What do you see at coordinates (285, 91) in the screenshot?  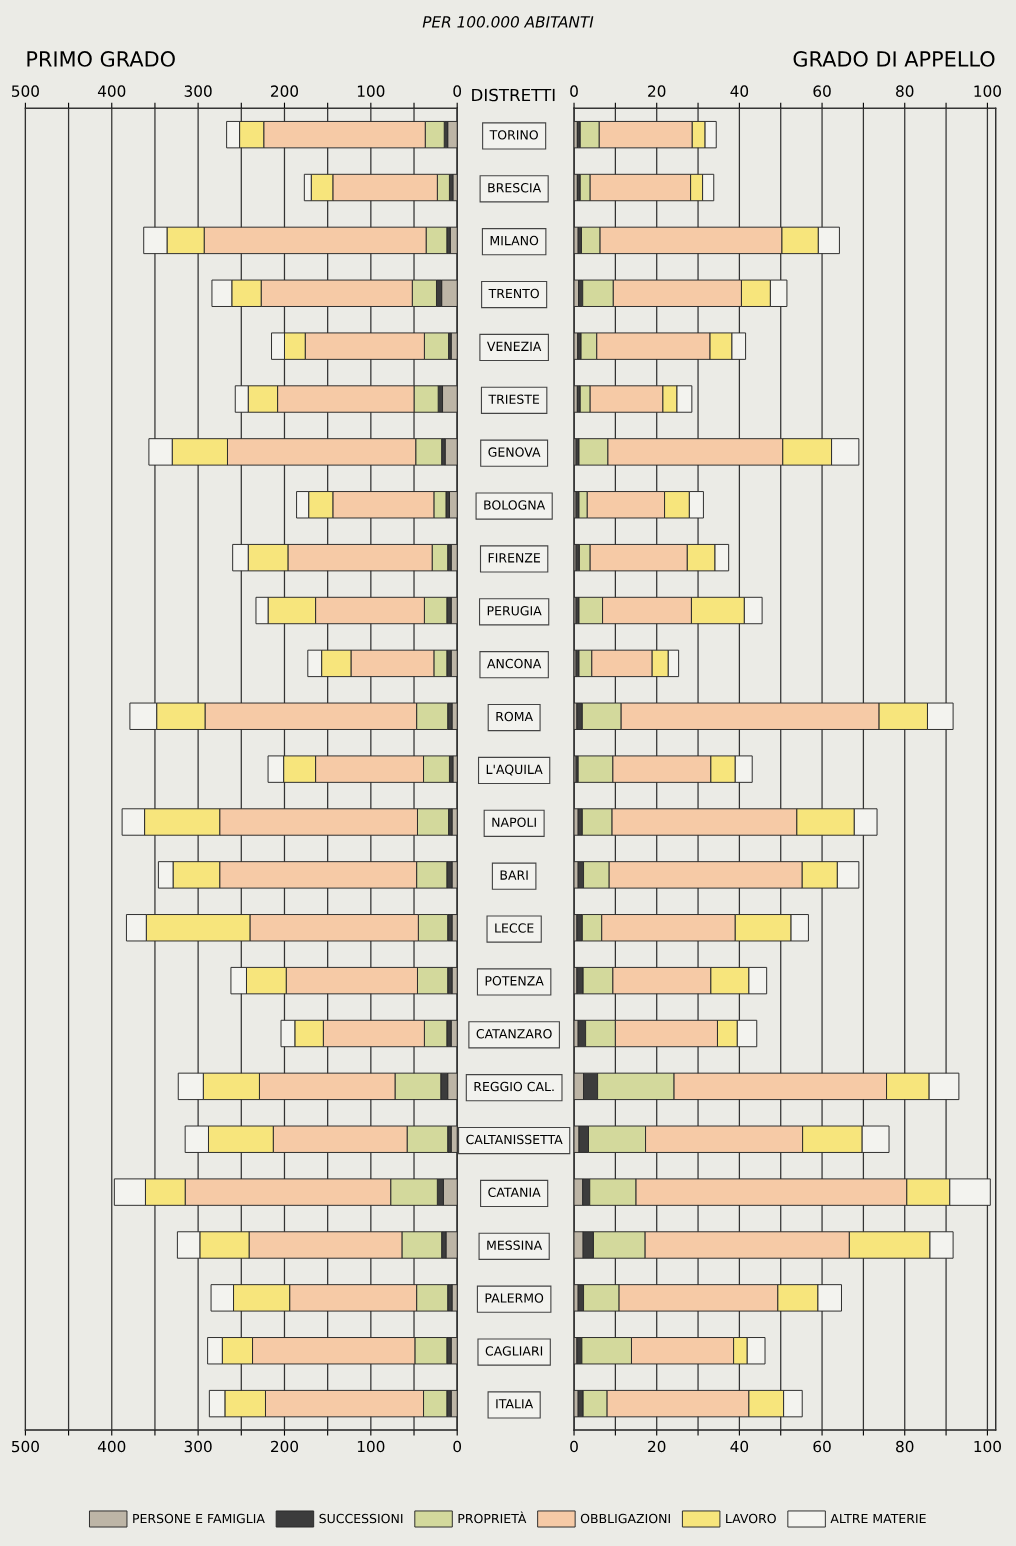 I see `x2-tick-label: 200` at bounding box center [285, 91].